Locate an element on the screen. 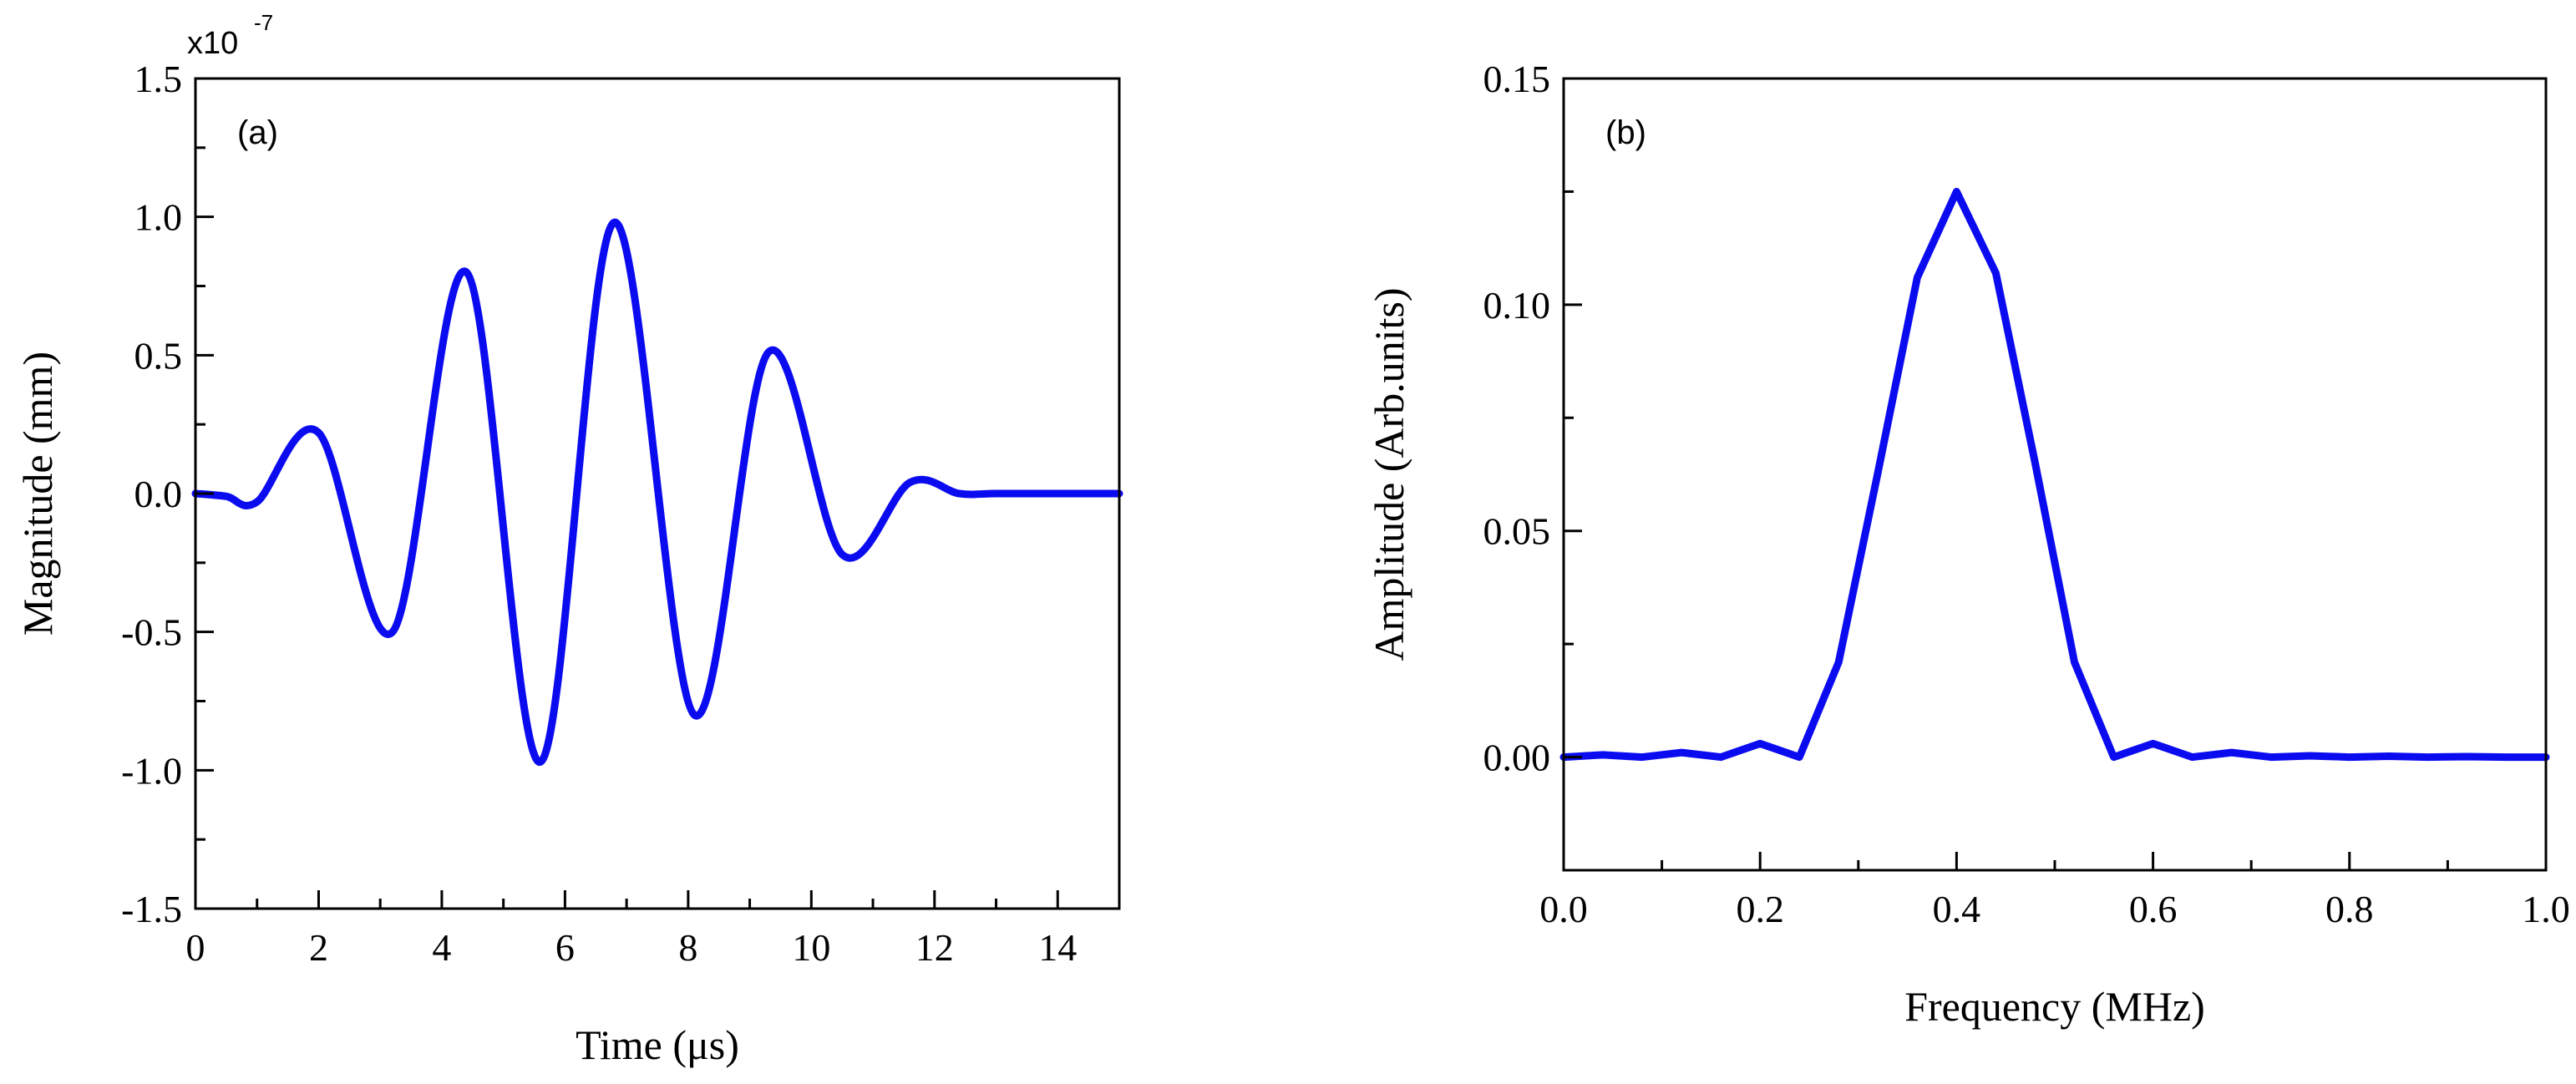 This screenshot has width=2576, height=1084. y-axis-title-a: Magnitude (mm) is located at coordinates (37, 494).